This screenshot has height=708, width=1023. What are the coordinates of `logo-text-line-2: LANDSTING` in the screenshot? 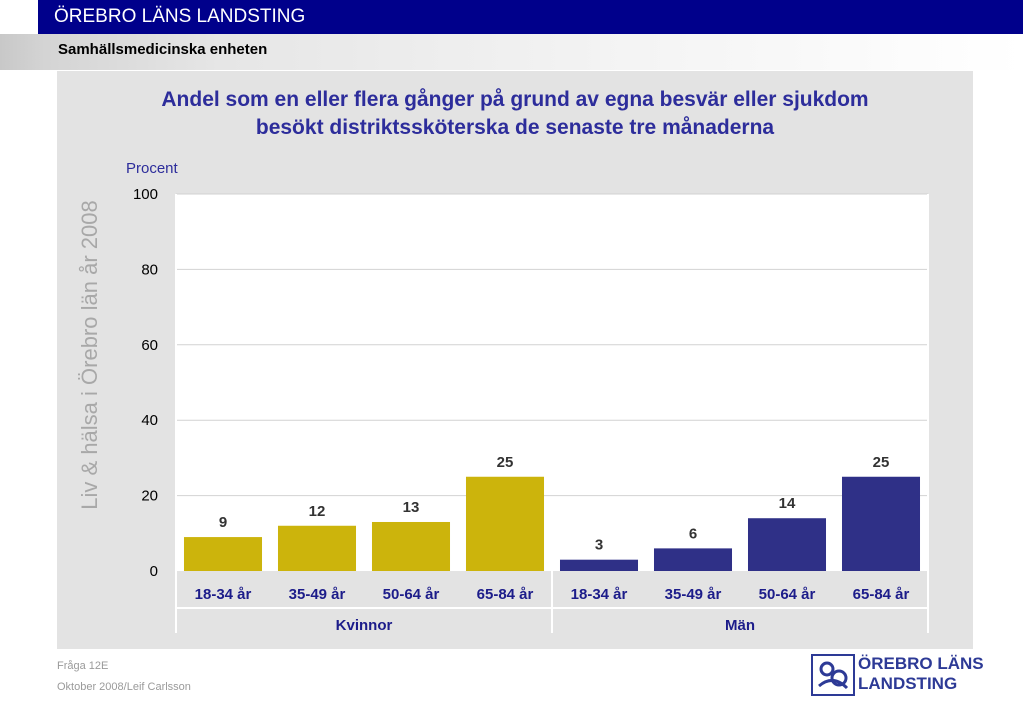 It's located at (908, 683).